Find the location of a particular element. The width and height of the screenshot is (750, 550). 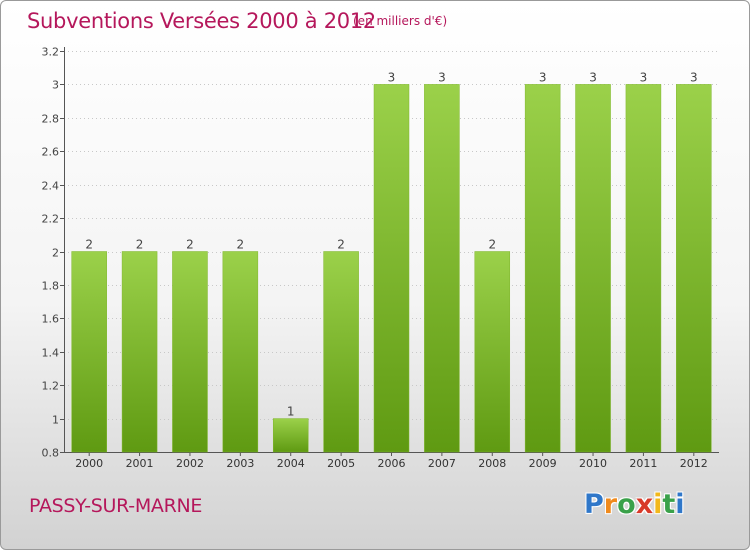

y-tick-label: 2 is located at coordinates (55, 253).